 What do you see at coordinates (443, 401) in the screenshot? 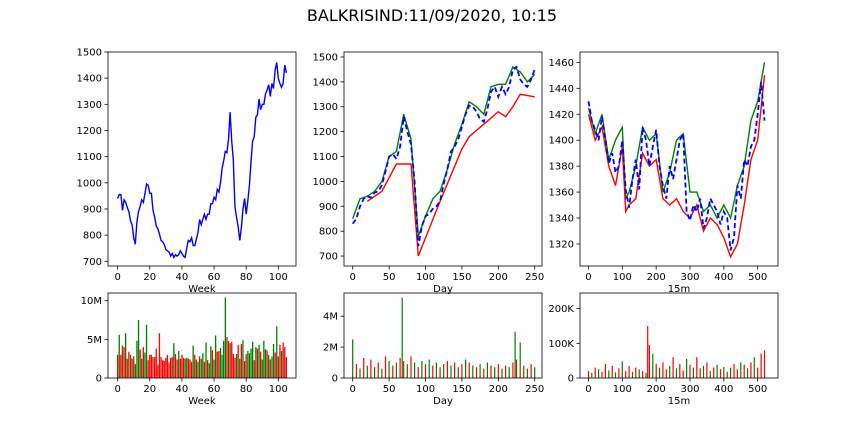
I see `daily-volume-x-axis-label: Day` at bounding box center [443, 401].